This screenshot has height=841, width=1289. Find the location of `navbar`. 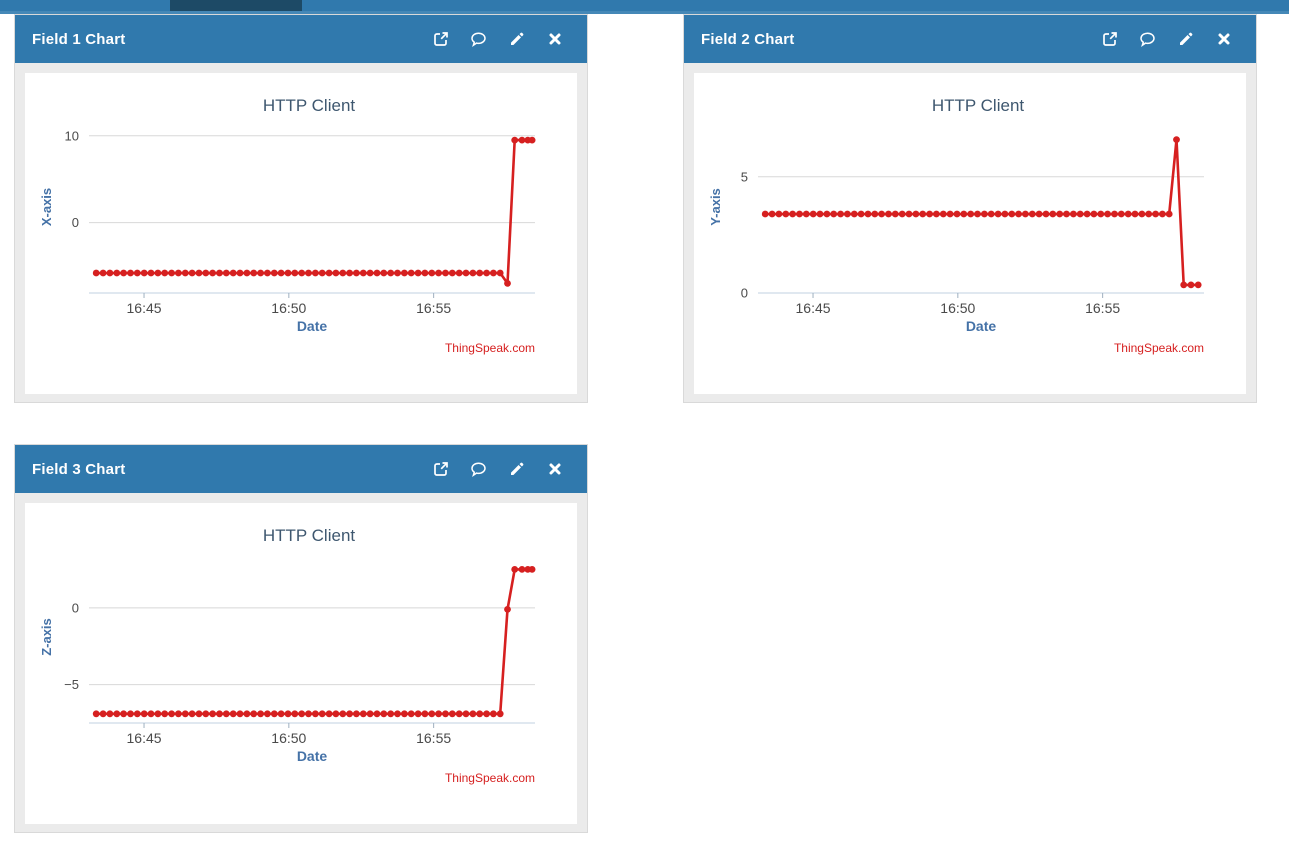

navbar is located at coordinates (644, 5).